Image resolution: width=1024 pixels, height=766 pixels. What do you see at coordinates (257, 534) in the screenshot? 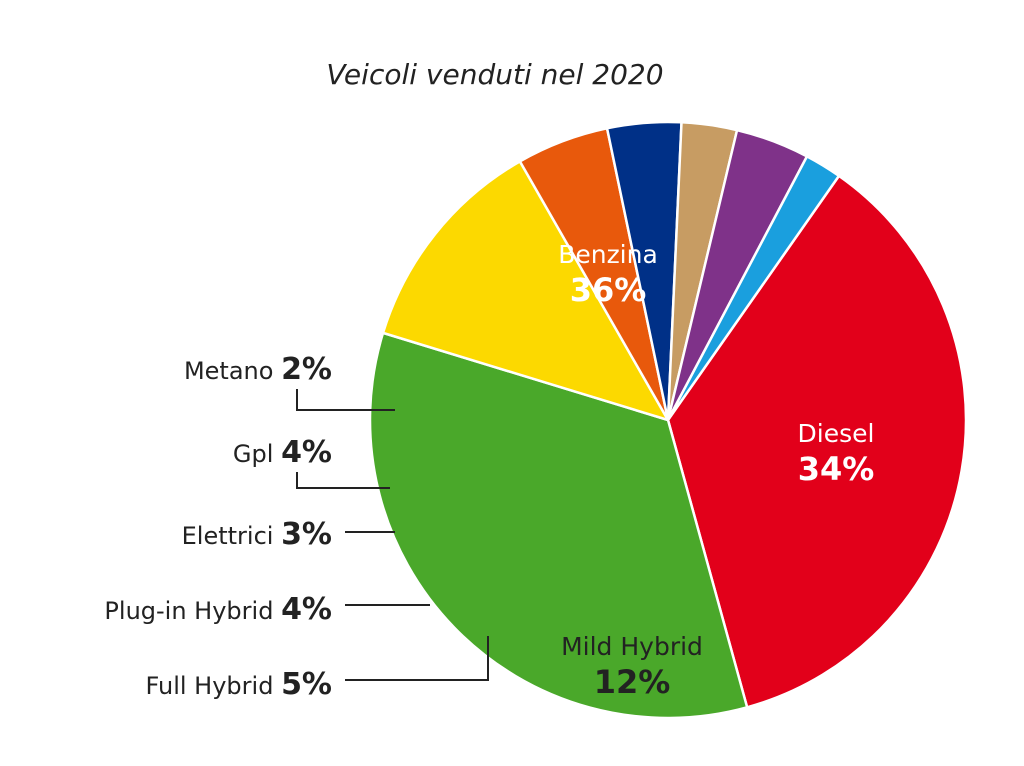
I see `slice-label-elettrici: Elettrici 3%` at bounding box center [257, 534].